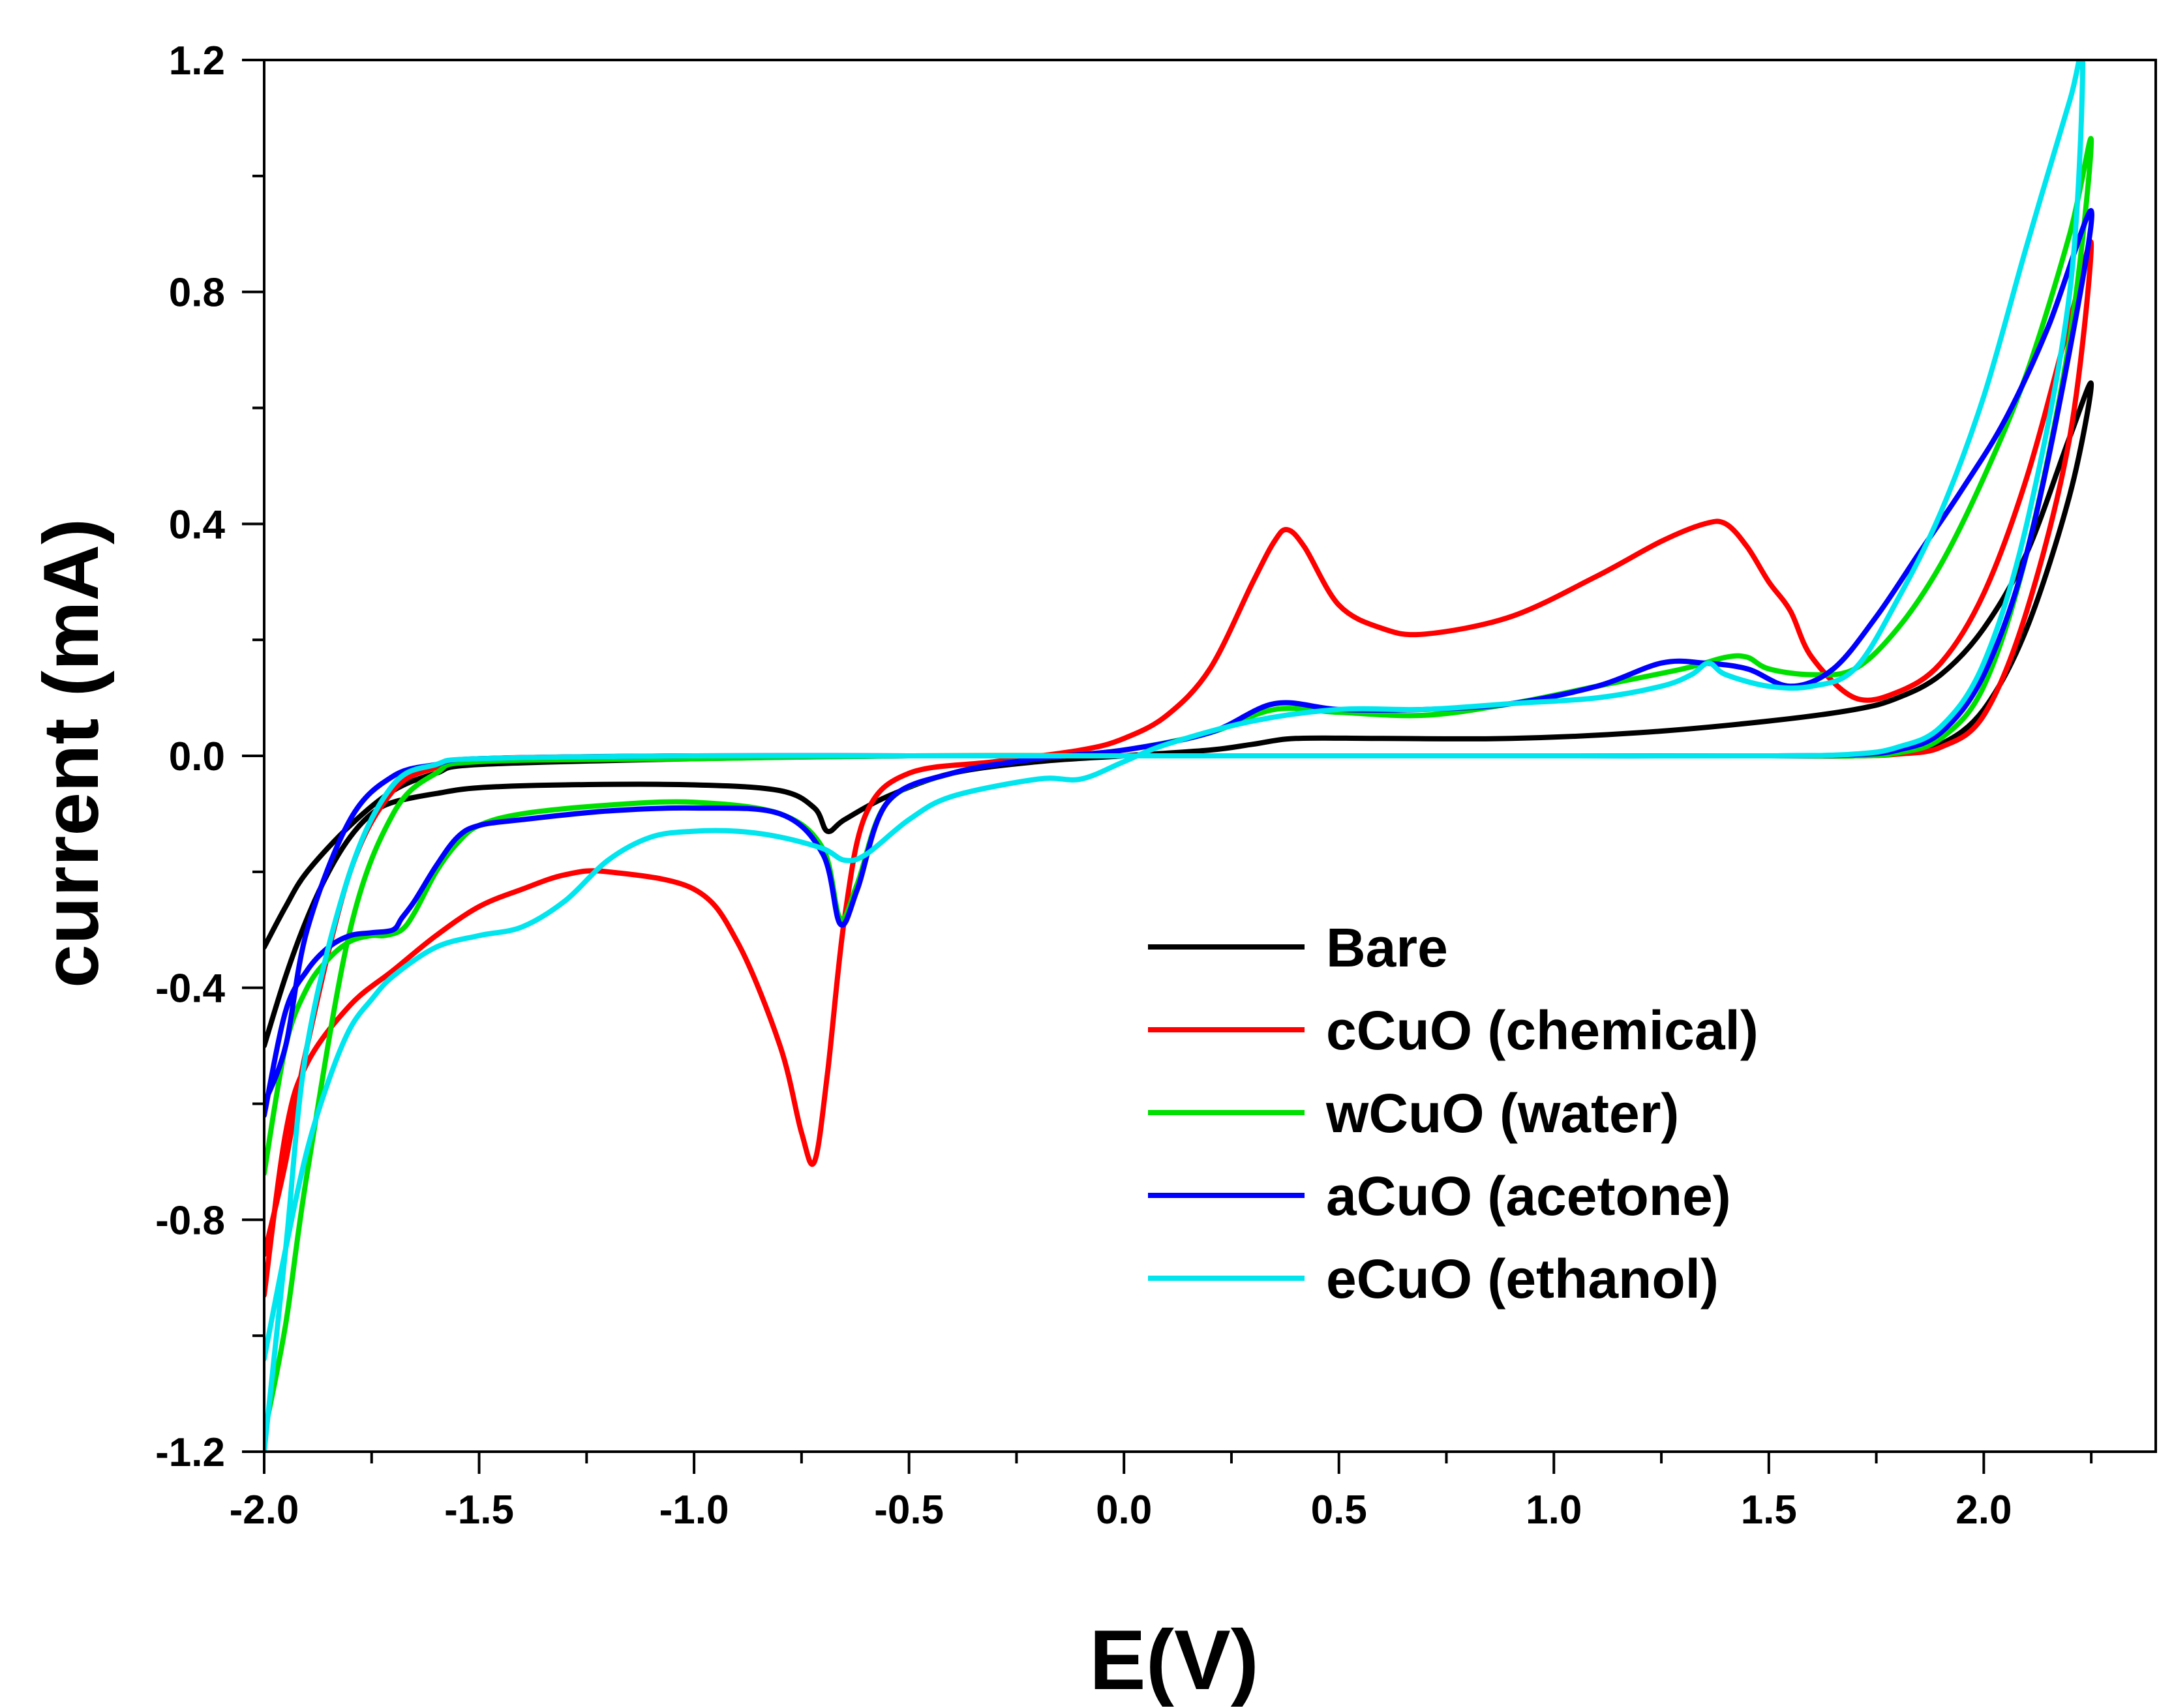 Image resolution: width=2174 pixels, height=1708 pixels. Describe the element at coordinates (197, 60) in the screenshot. I see `y-tick-label: 1.2` at that location.